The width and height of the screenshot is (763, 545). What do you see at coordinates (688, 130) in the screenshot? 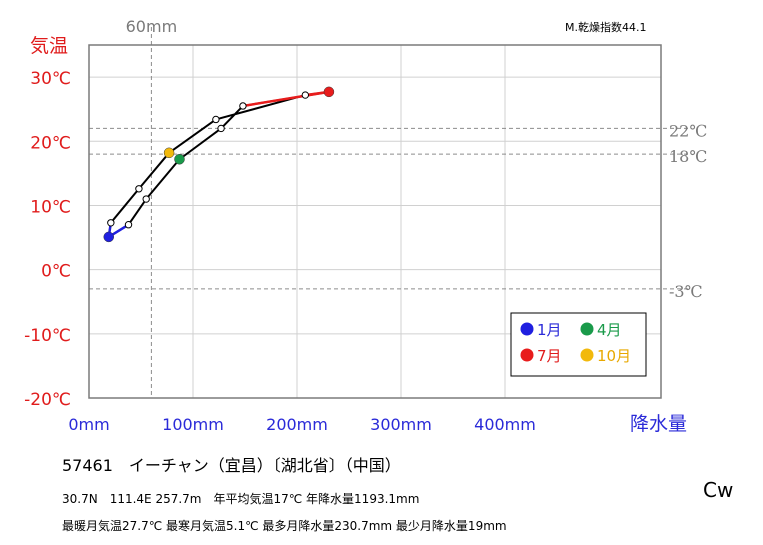
I see `reference-label-horizontal: 22℃` at bounding box center [688, 130].